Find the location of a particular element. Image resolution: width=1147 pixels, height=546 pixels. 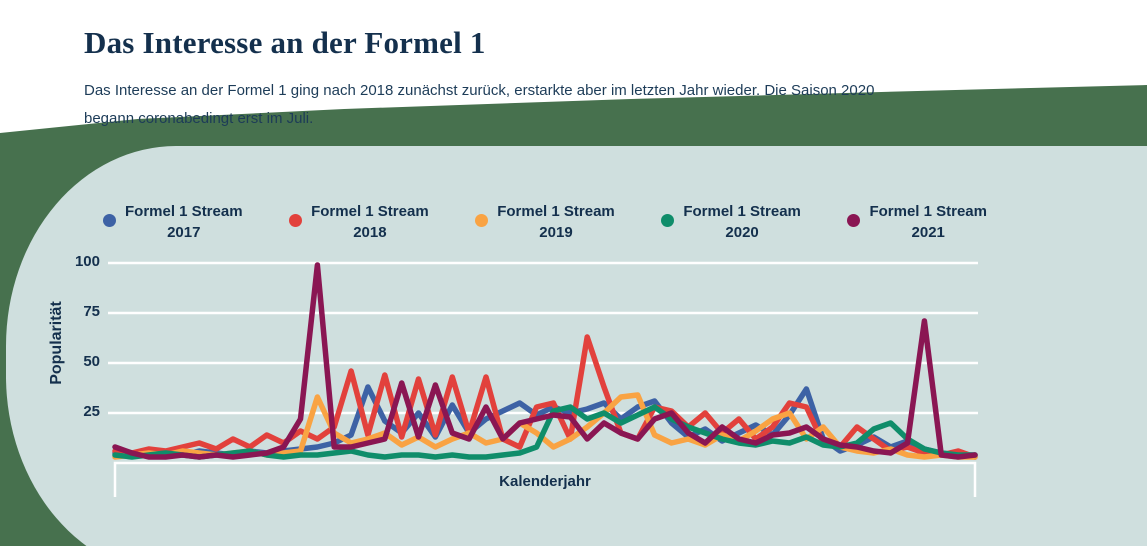

legend-dot-2020-icon is located at coordinates (668, 220).